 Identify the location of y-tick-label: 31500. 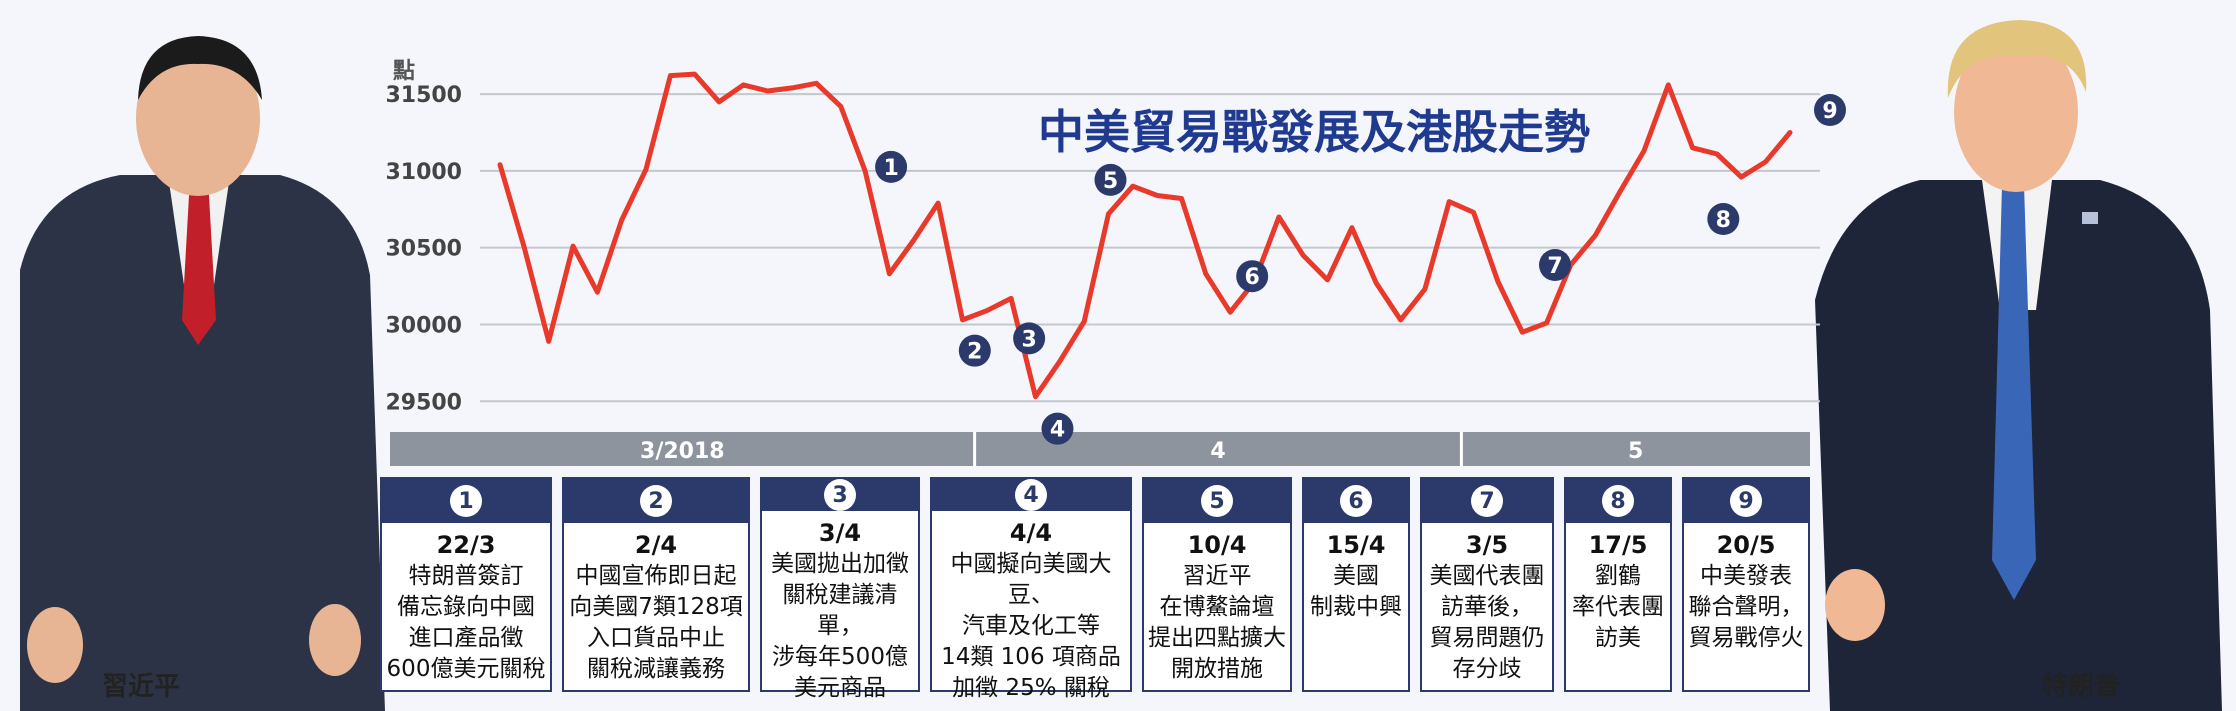
(423, 95).